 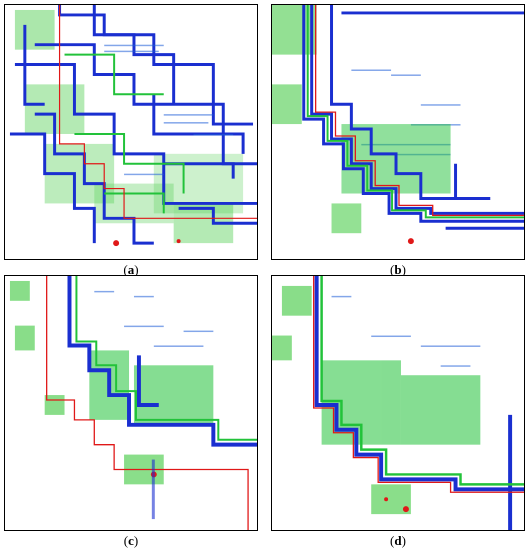 What do you see at coordinates (131, 269) in the screenshot?
I see `caption-a: (a)` at bounding box center [131, 269].